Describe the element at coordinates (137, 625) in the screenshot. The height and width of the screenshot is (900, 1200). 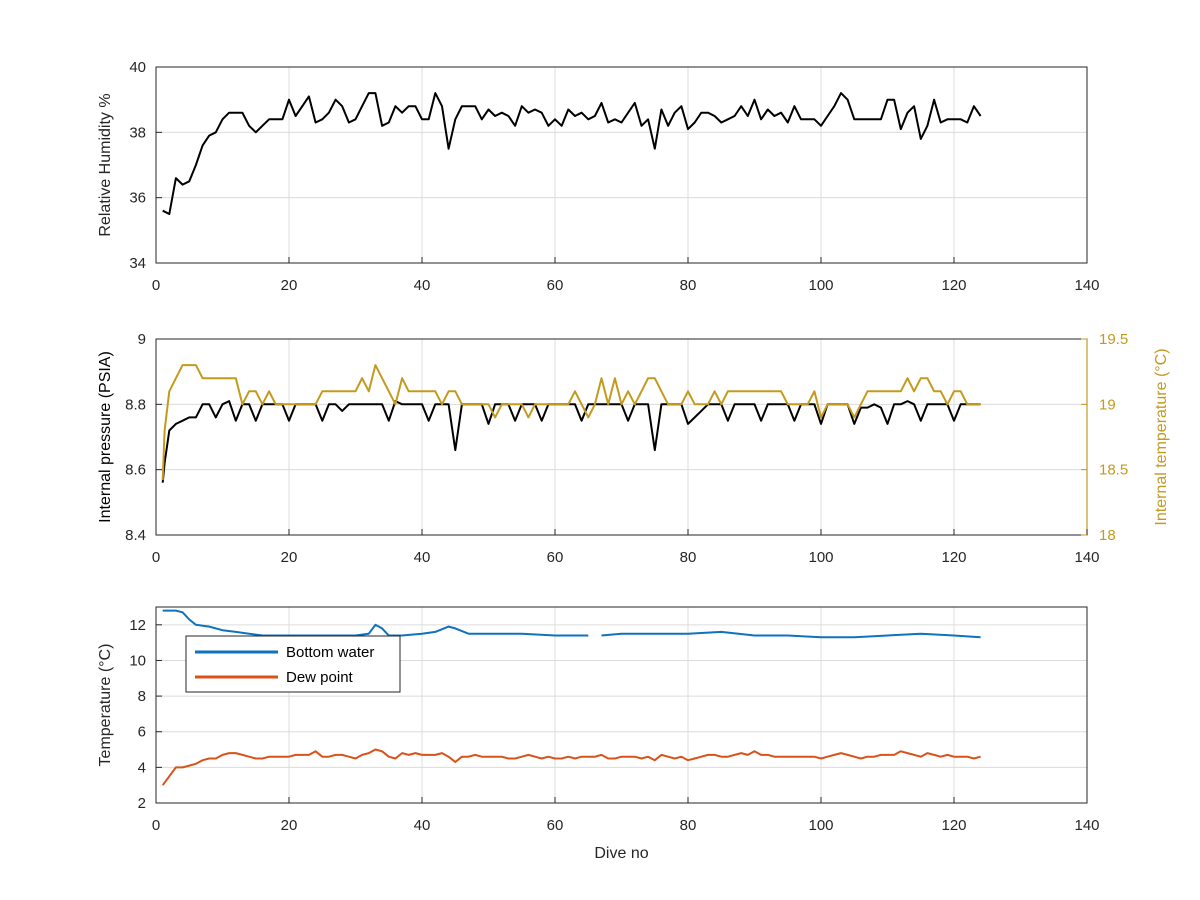
I see `y-tick-label: 12` at that location.